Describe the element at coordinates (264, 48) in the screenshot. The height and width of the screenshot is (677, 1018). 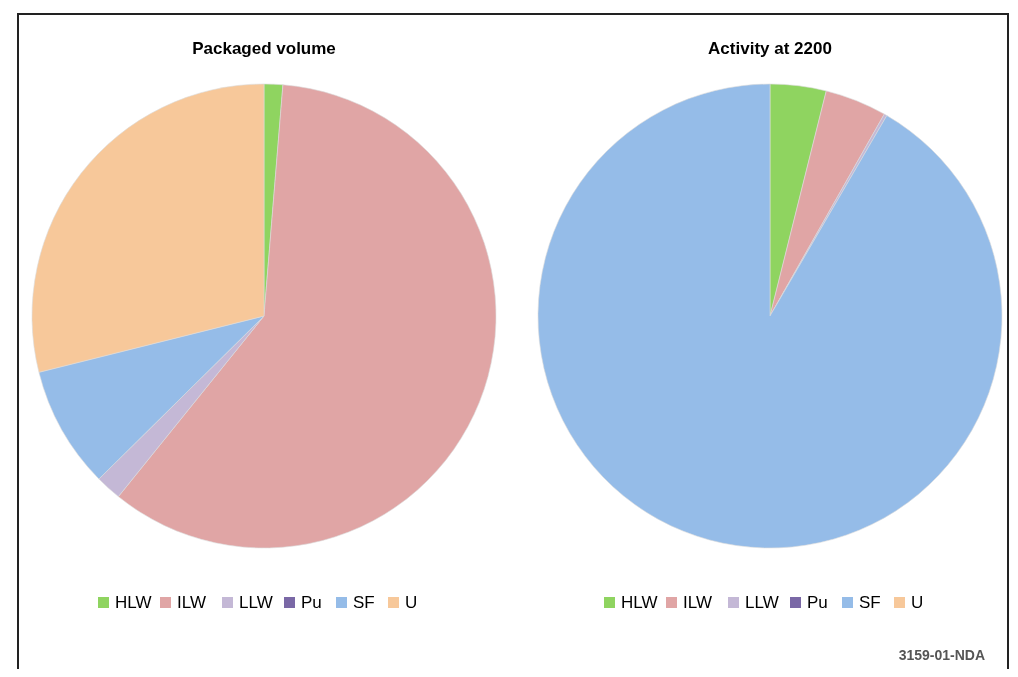
I see `chart-title: Packaged volume` at that location.